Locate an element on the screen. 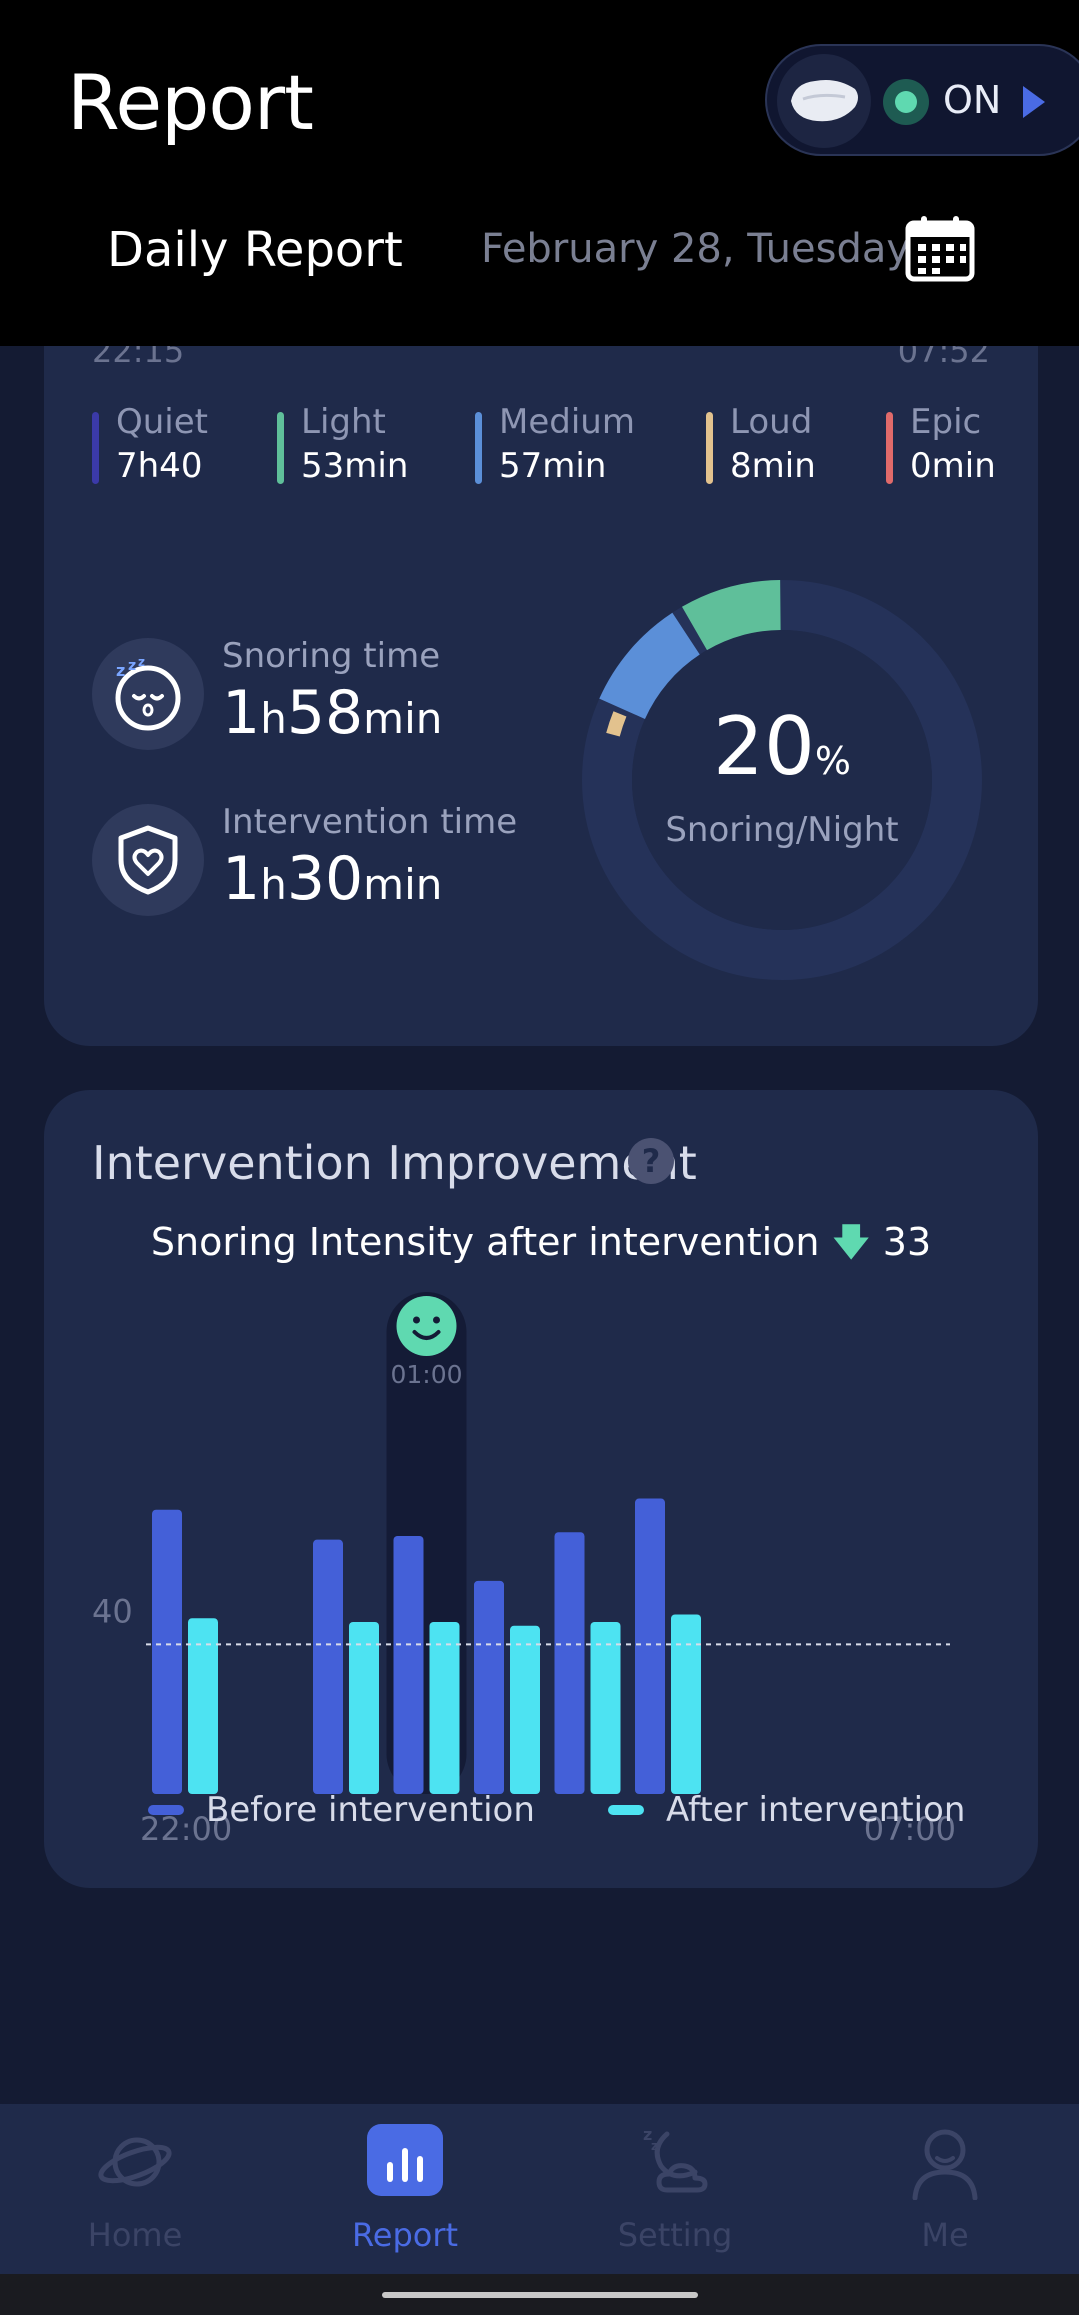 This screenshot has height=2315, width=1079. nav-home: Home is located at coordinates (135, 2189).